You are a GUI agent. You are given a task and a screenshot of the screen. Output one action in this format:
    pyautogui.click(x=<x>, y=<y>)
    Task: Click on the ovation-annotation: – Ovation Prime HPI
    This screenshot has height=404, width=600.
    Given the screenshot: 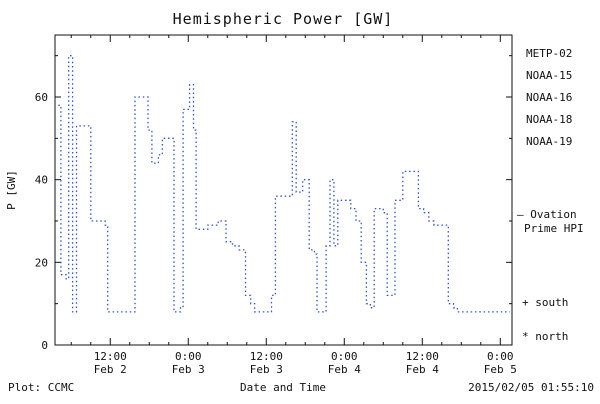 What is the action you would take?
    pyautogui.click(x=550, y=221)
    